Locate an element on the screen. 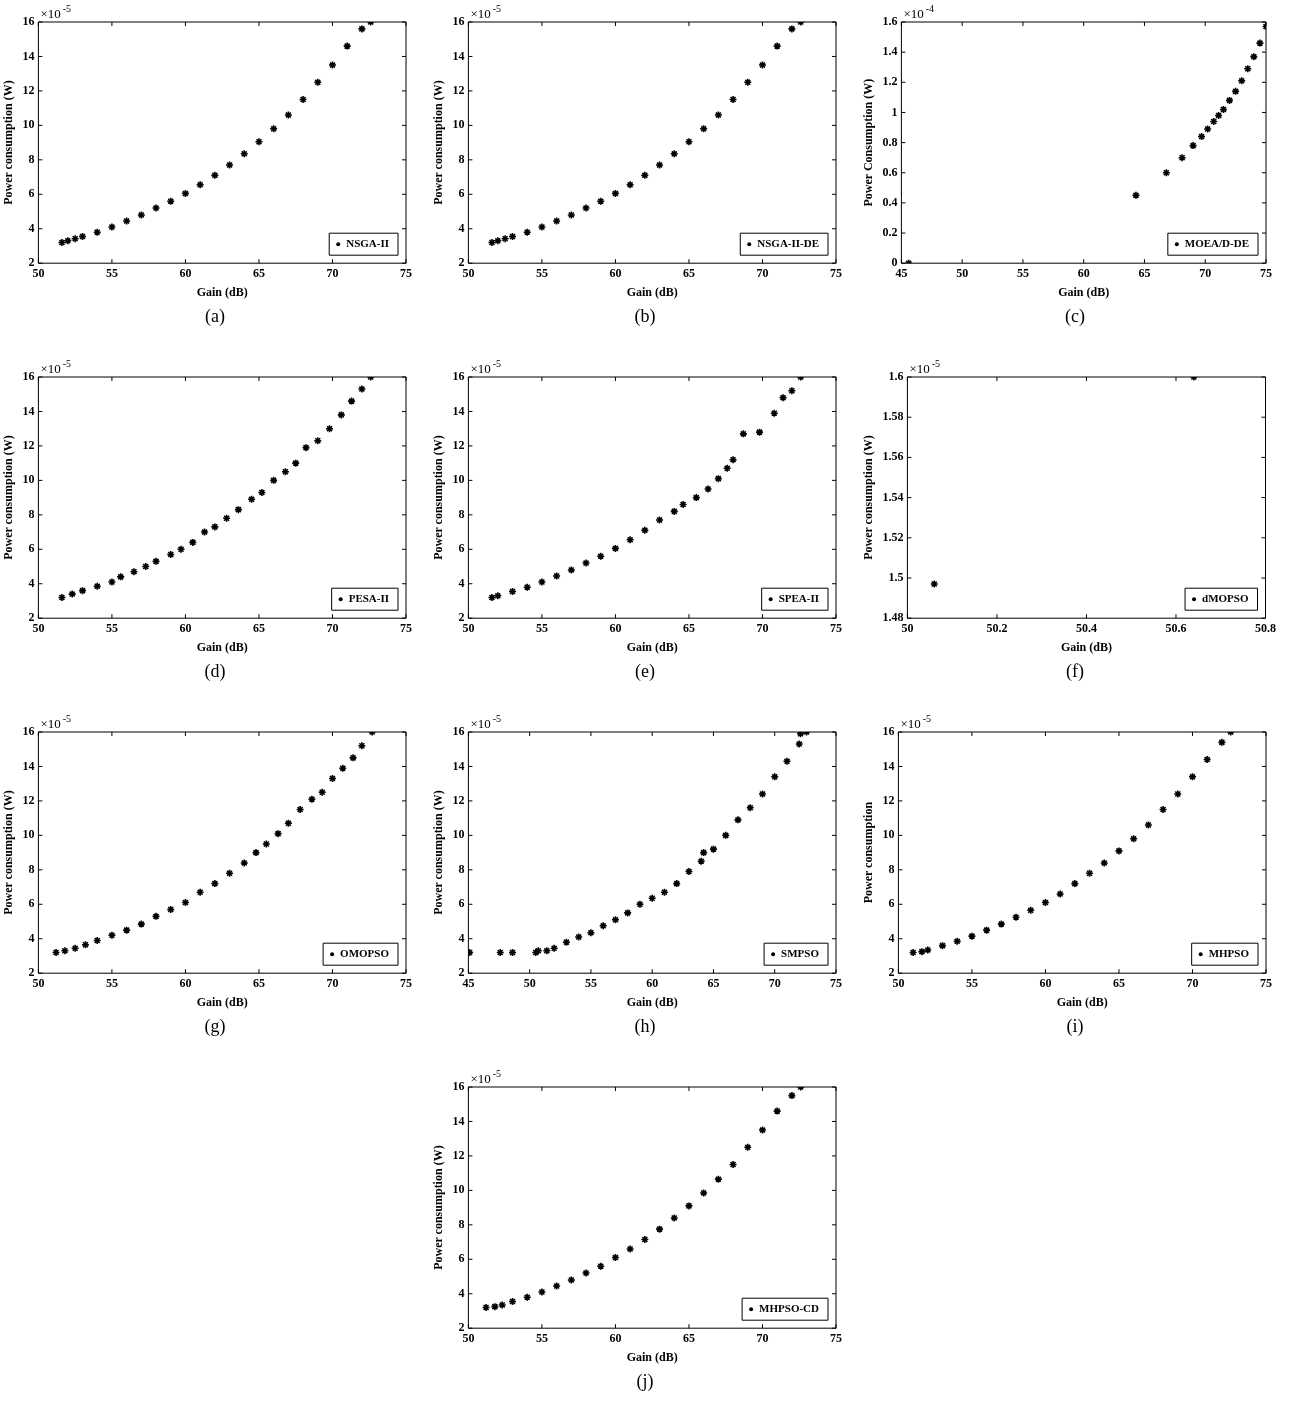 This screenshot has width=1290, height=1419. x-tick-label: 60 is located at coordinates (1045, 983).